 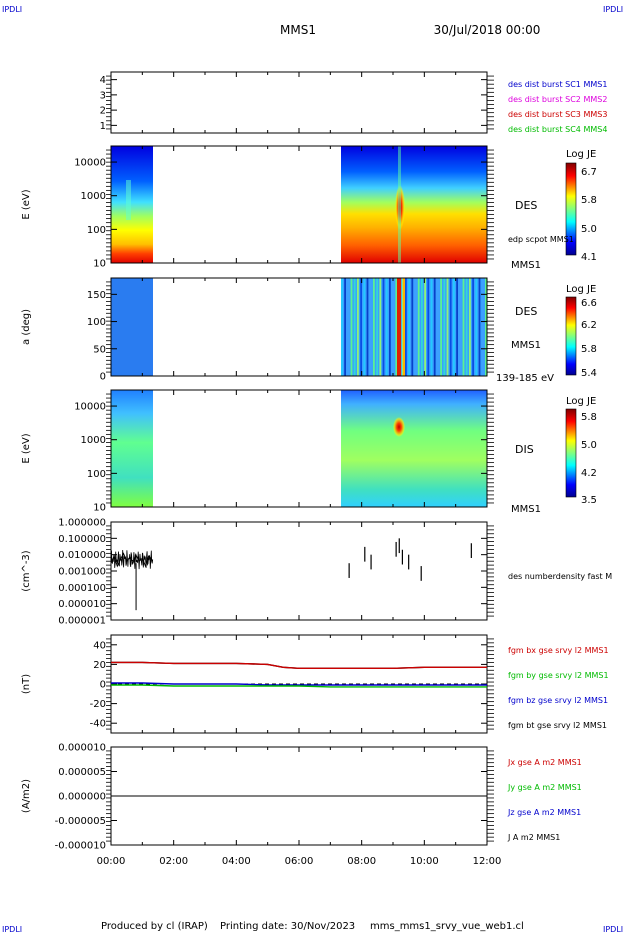 I want to click on y-tick-label: -0.000005, so click(x=80, y=821).